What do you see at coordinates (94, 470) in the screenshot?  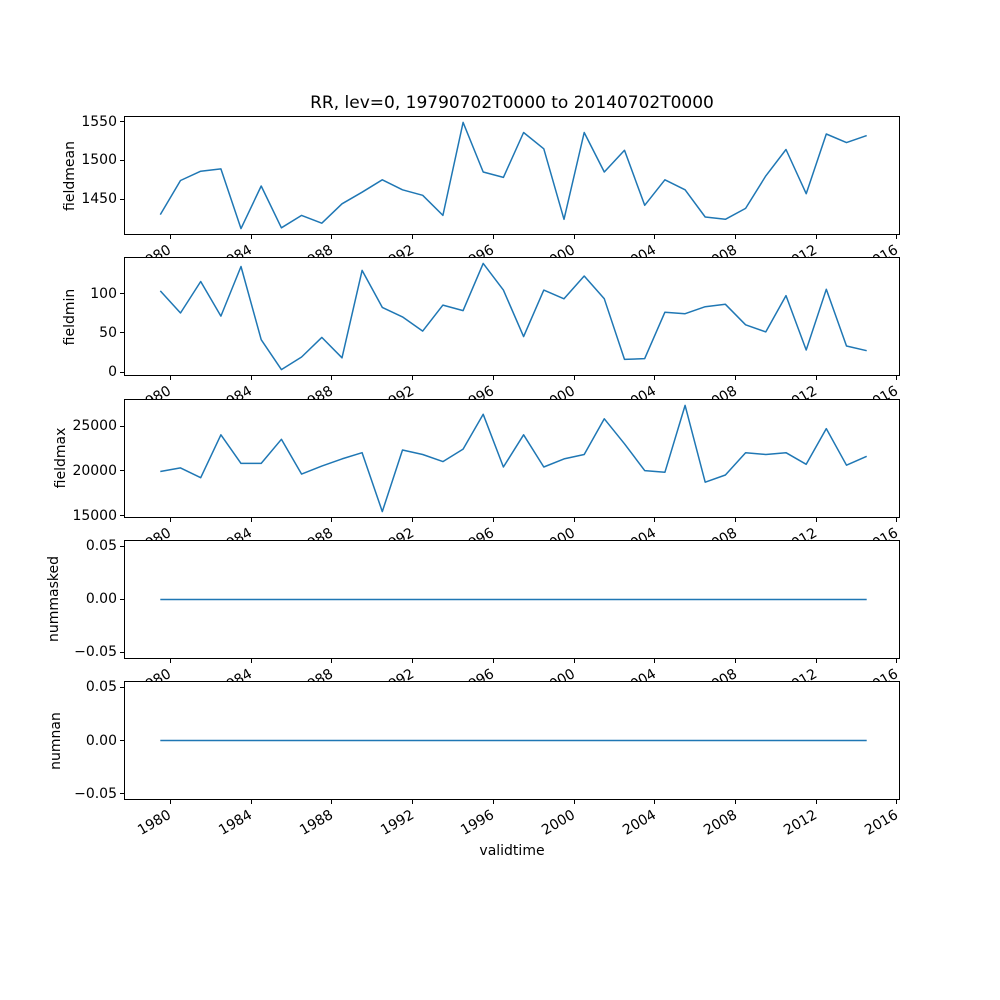 I see `y-tick-label: 20000` at bounding box center [94, 470].